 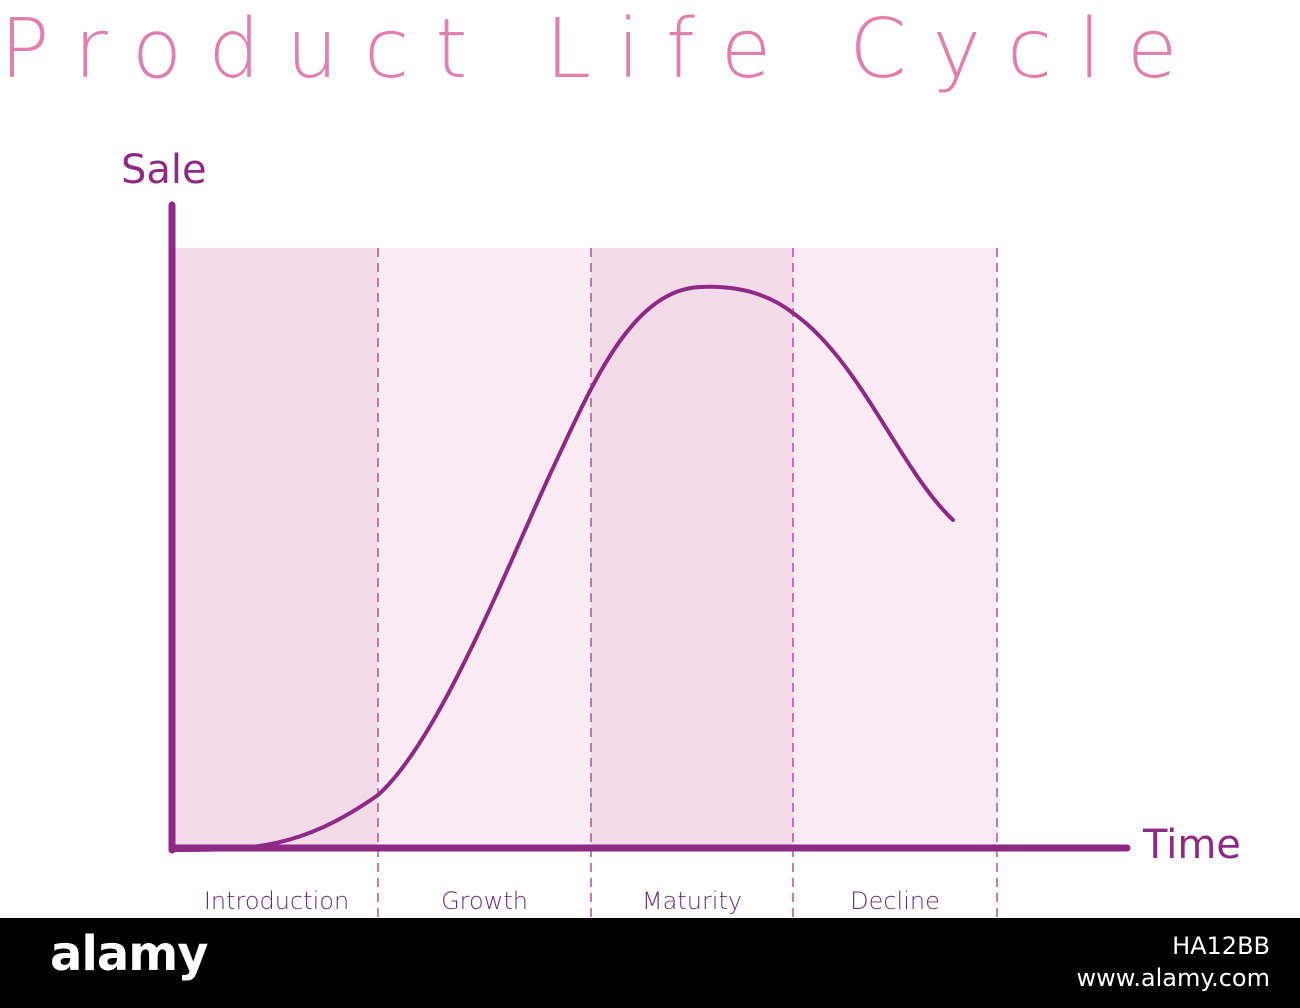 What do you see at coordinates (129, 954) in the screenshot?
I see `watermark-logo: alamy` at bounding box center [129, 954].